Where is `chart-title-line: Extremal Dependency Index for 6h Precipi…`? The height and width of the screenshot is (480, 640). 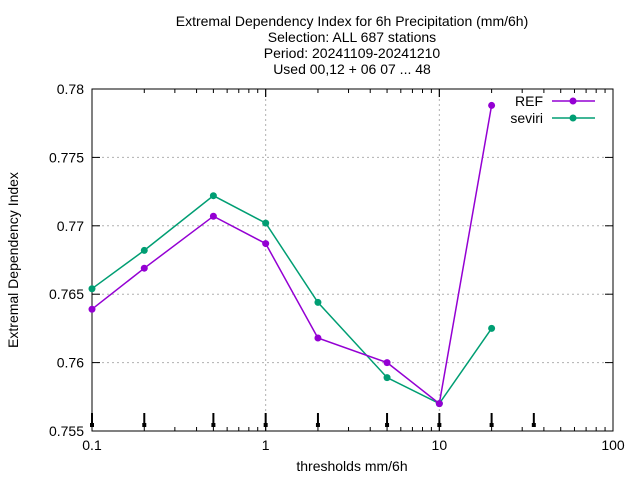
chart-title-line: Extremal Dependency Index for 6h Precipi… is located at coordinates (352, 21).